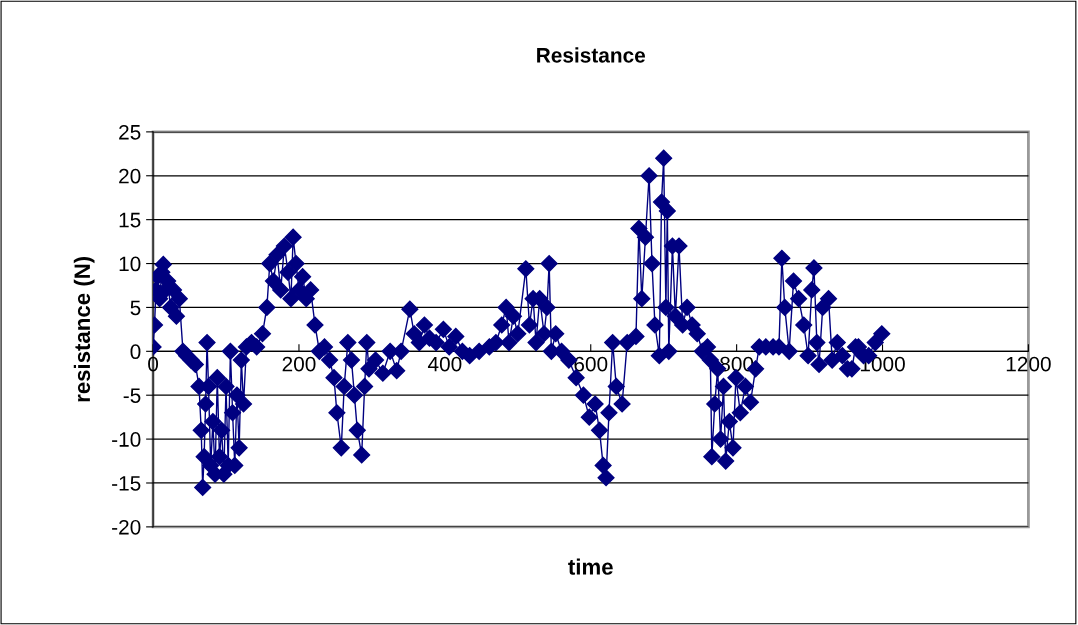  What do you see at coordinates (130, 264) in the screenshot?
I see `y-tick-label: 10` at bounding box center [130, 264].